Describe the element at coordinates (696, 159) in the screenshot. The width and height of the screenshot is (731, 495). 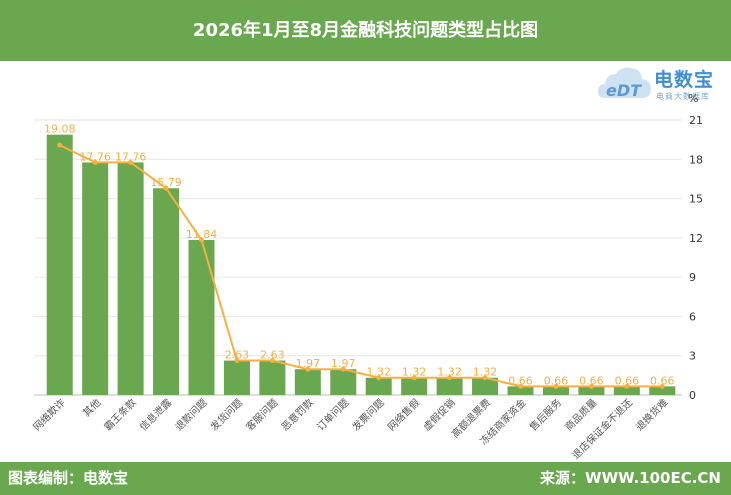
I see `y-tick-label: 18` at that location.